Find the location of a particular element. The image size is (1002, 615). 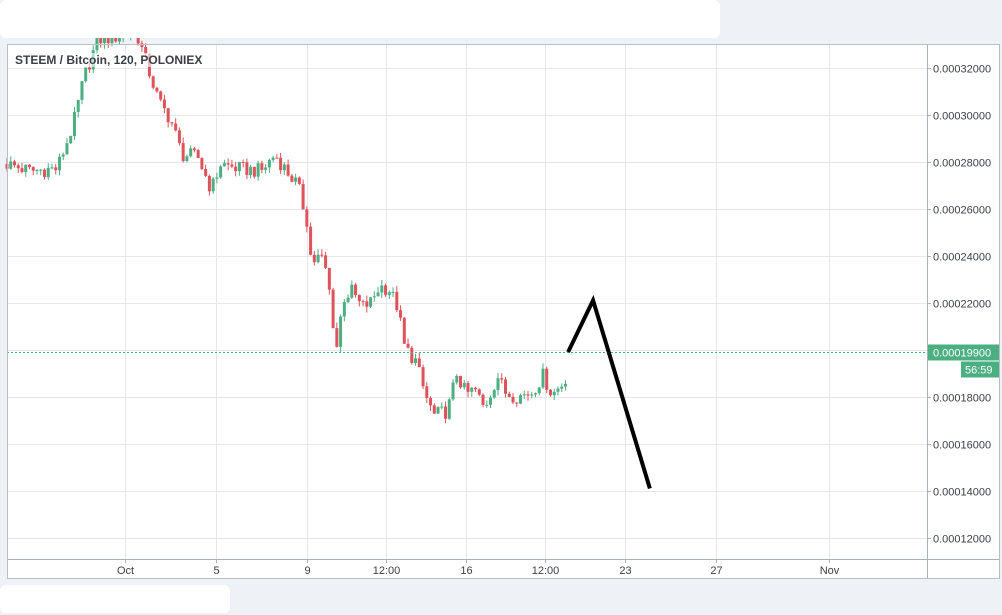

y-tick-label: 0.00032000 is located at coordinates (962, 70).